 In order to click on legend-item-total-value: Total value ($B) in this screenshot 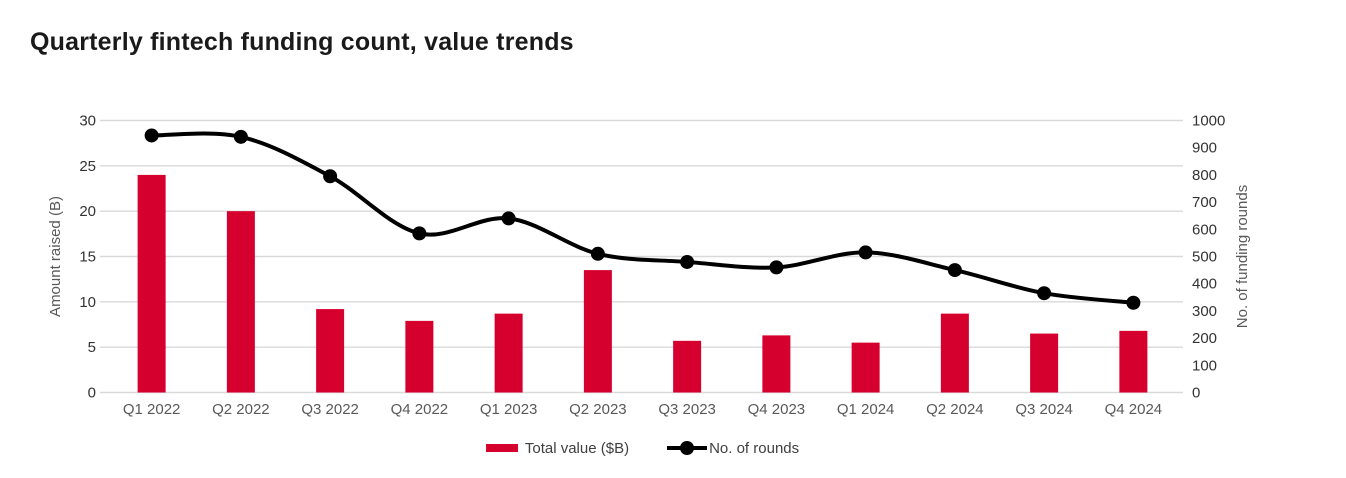, I will do `click(557, 448)`.